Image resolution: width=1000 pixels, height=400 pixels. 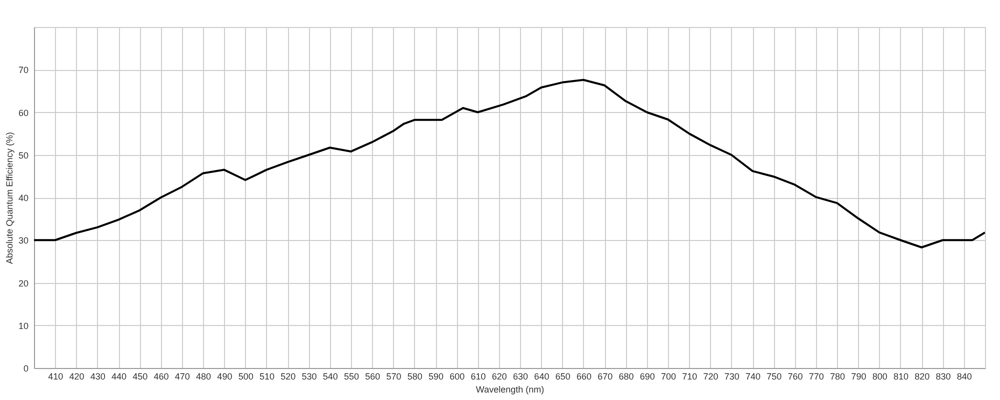 I want to click on x-tick-label: 520, so click(x=288, y=377).